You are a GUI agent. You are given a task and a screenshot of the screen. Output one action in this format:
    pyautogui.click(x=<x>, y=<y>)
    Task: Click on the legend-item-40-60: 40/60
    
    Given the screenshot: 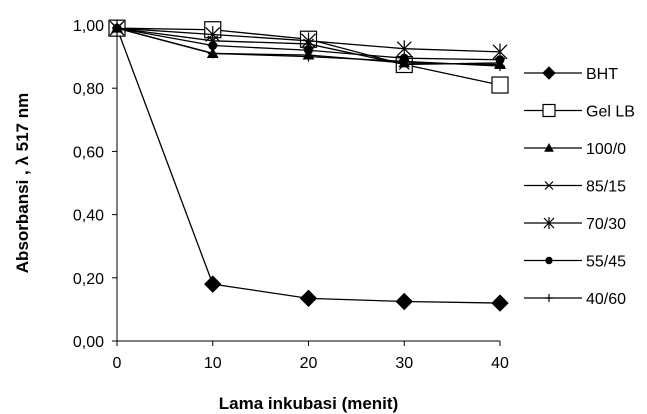 What is the action you would take?
    pyautogui.click(x=575, y=299)
    